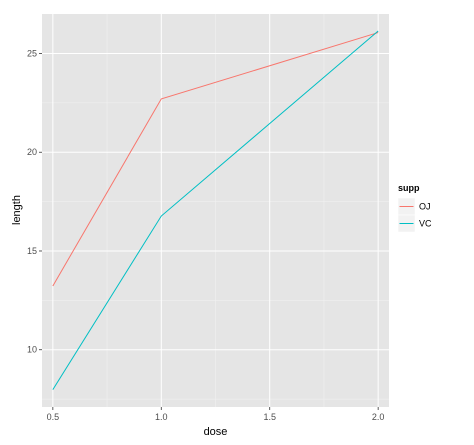 The width and height of the screenshot is (474, 445). I want to click on x-axis-title: dose, so click(216, 432).